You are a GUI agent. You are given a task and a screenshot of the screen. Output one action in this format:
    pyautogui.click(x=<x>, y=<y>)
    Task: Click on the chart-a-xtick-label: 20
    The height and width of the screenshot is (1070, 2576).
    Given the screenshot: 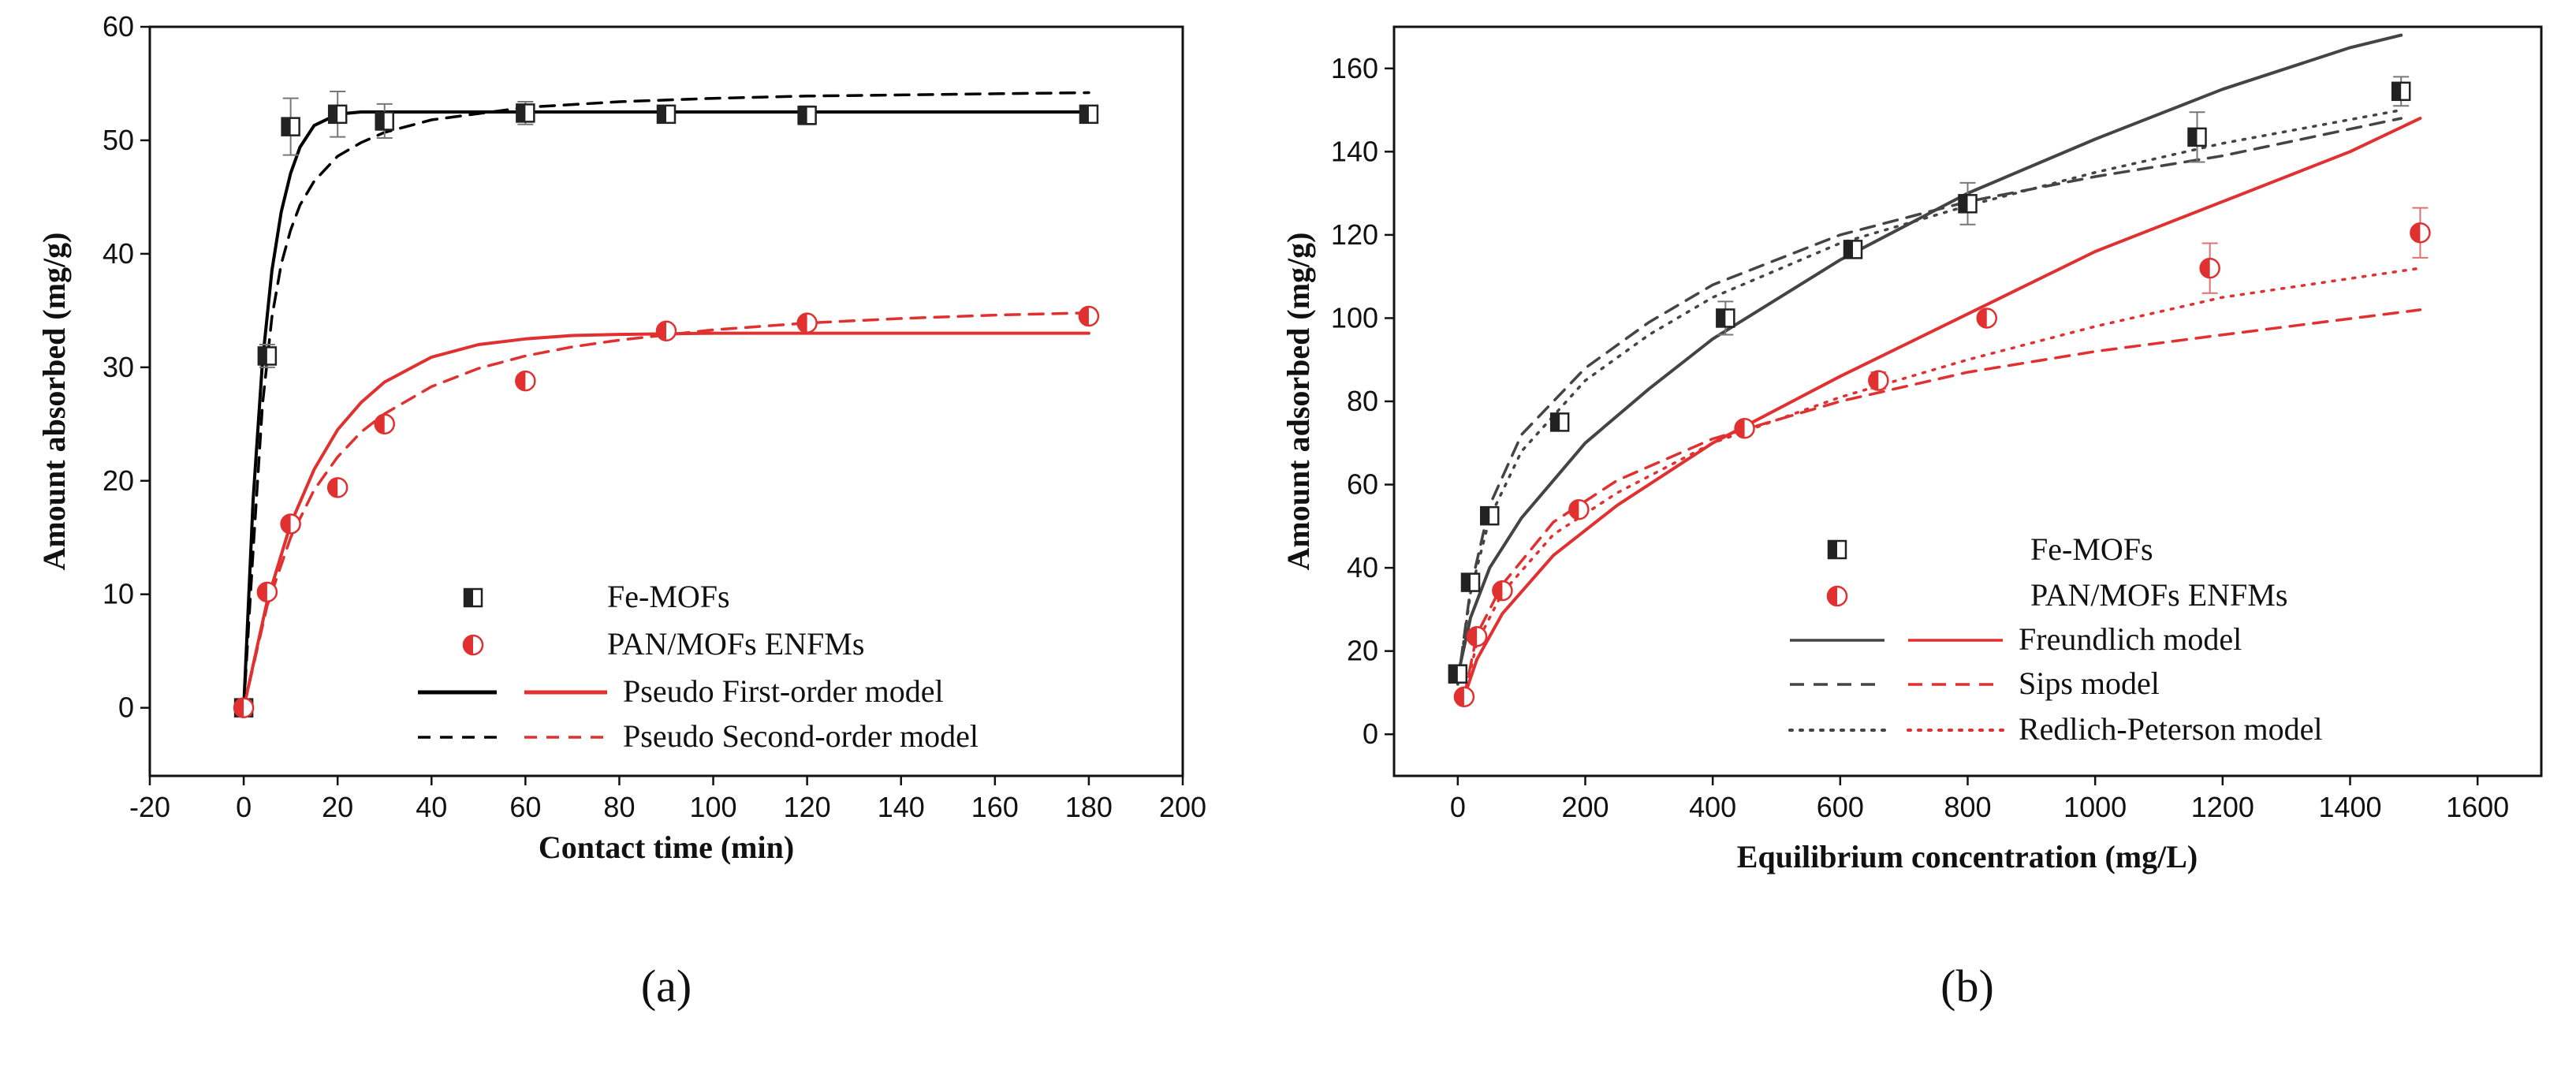 What is the action you would take?
    pyautogui.click(x=337, y=807)
    